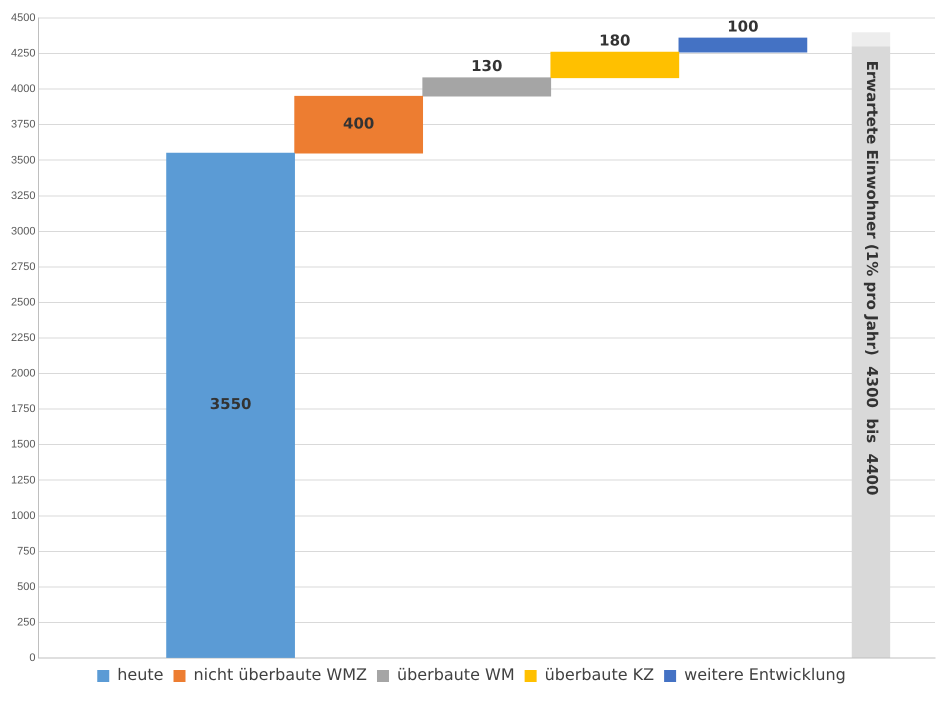  What do you see at coordinates (23, 231) in the screenshot?
I see `y-tick-label: 3000` at bounding box center [23, 231].